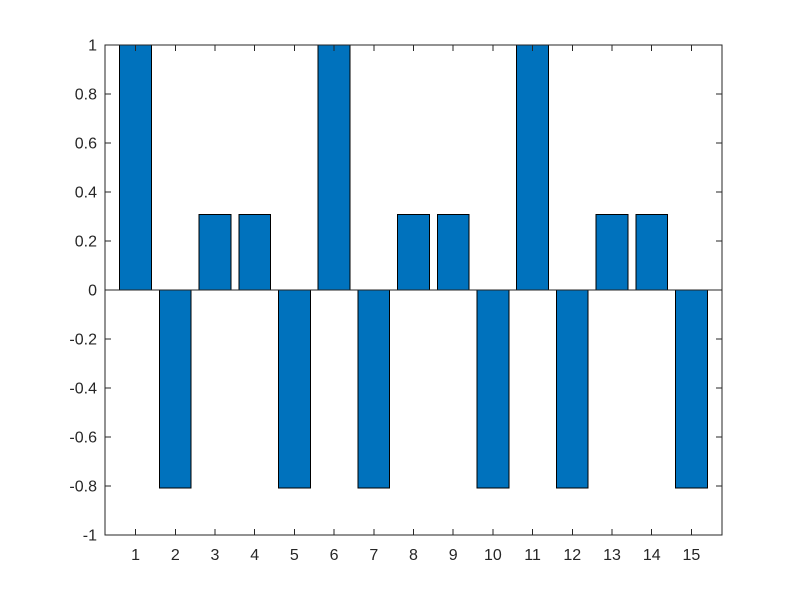 This screenshot has height=600, width=800. Describe the element at coordinates (92, 291) in the screenshot. I see `y-tick-label: 0` at that location.